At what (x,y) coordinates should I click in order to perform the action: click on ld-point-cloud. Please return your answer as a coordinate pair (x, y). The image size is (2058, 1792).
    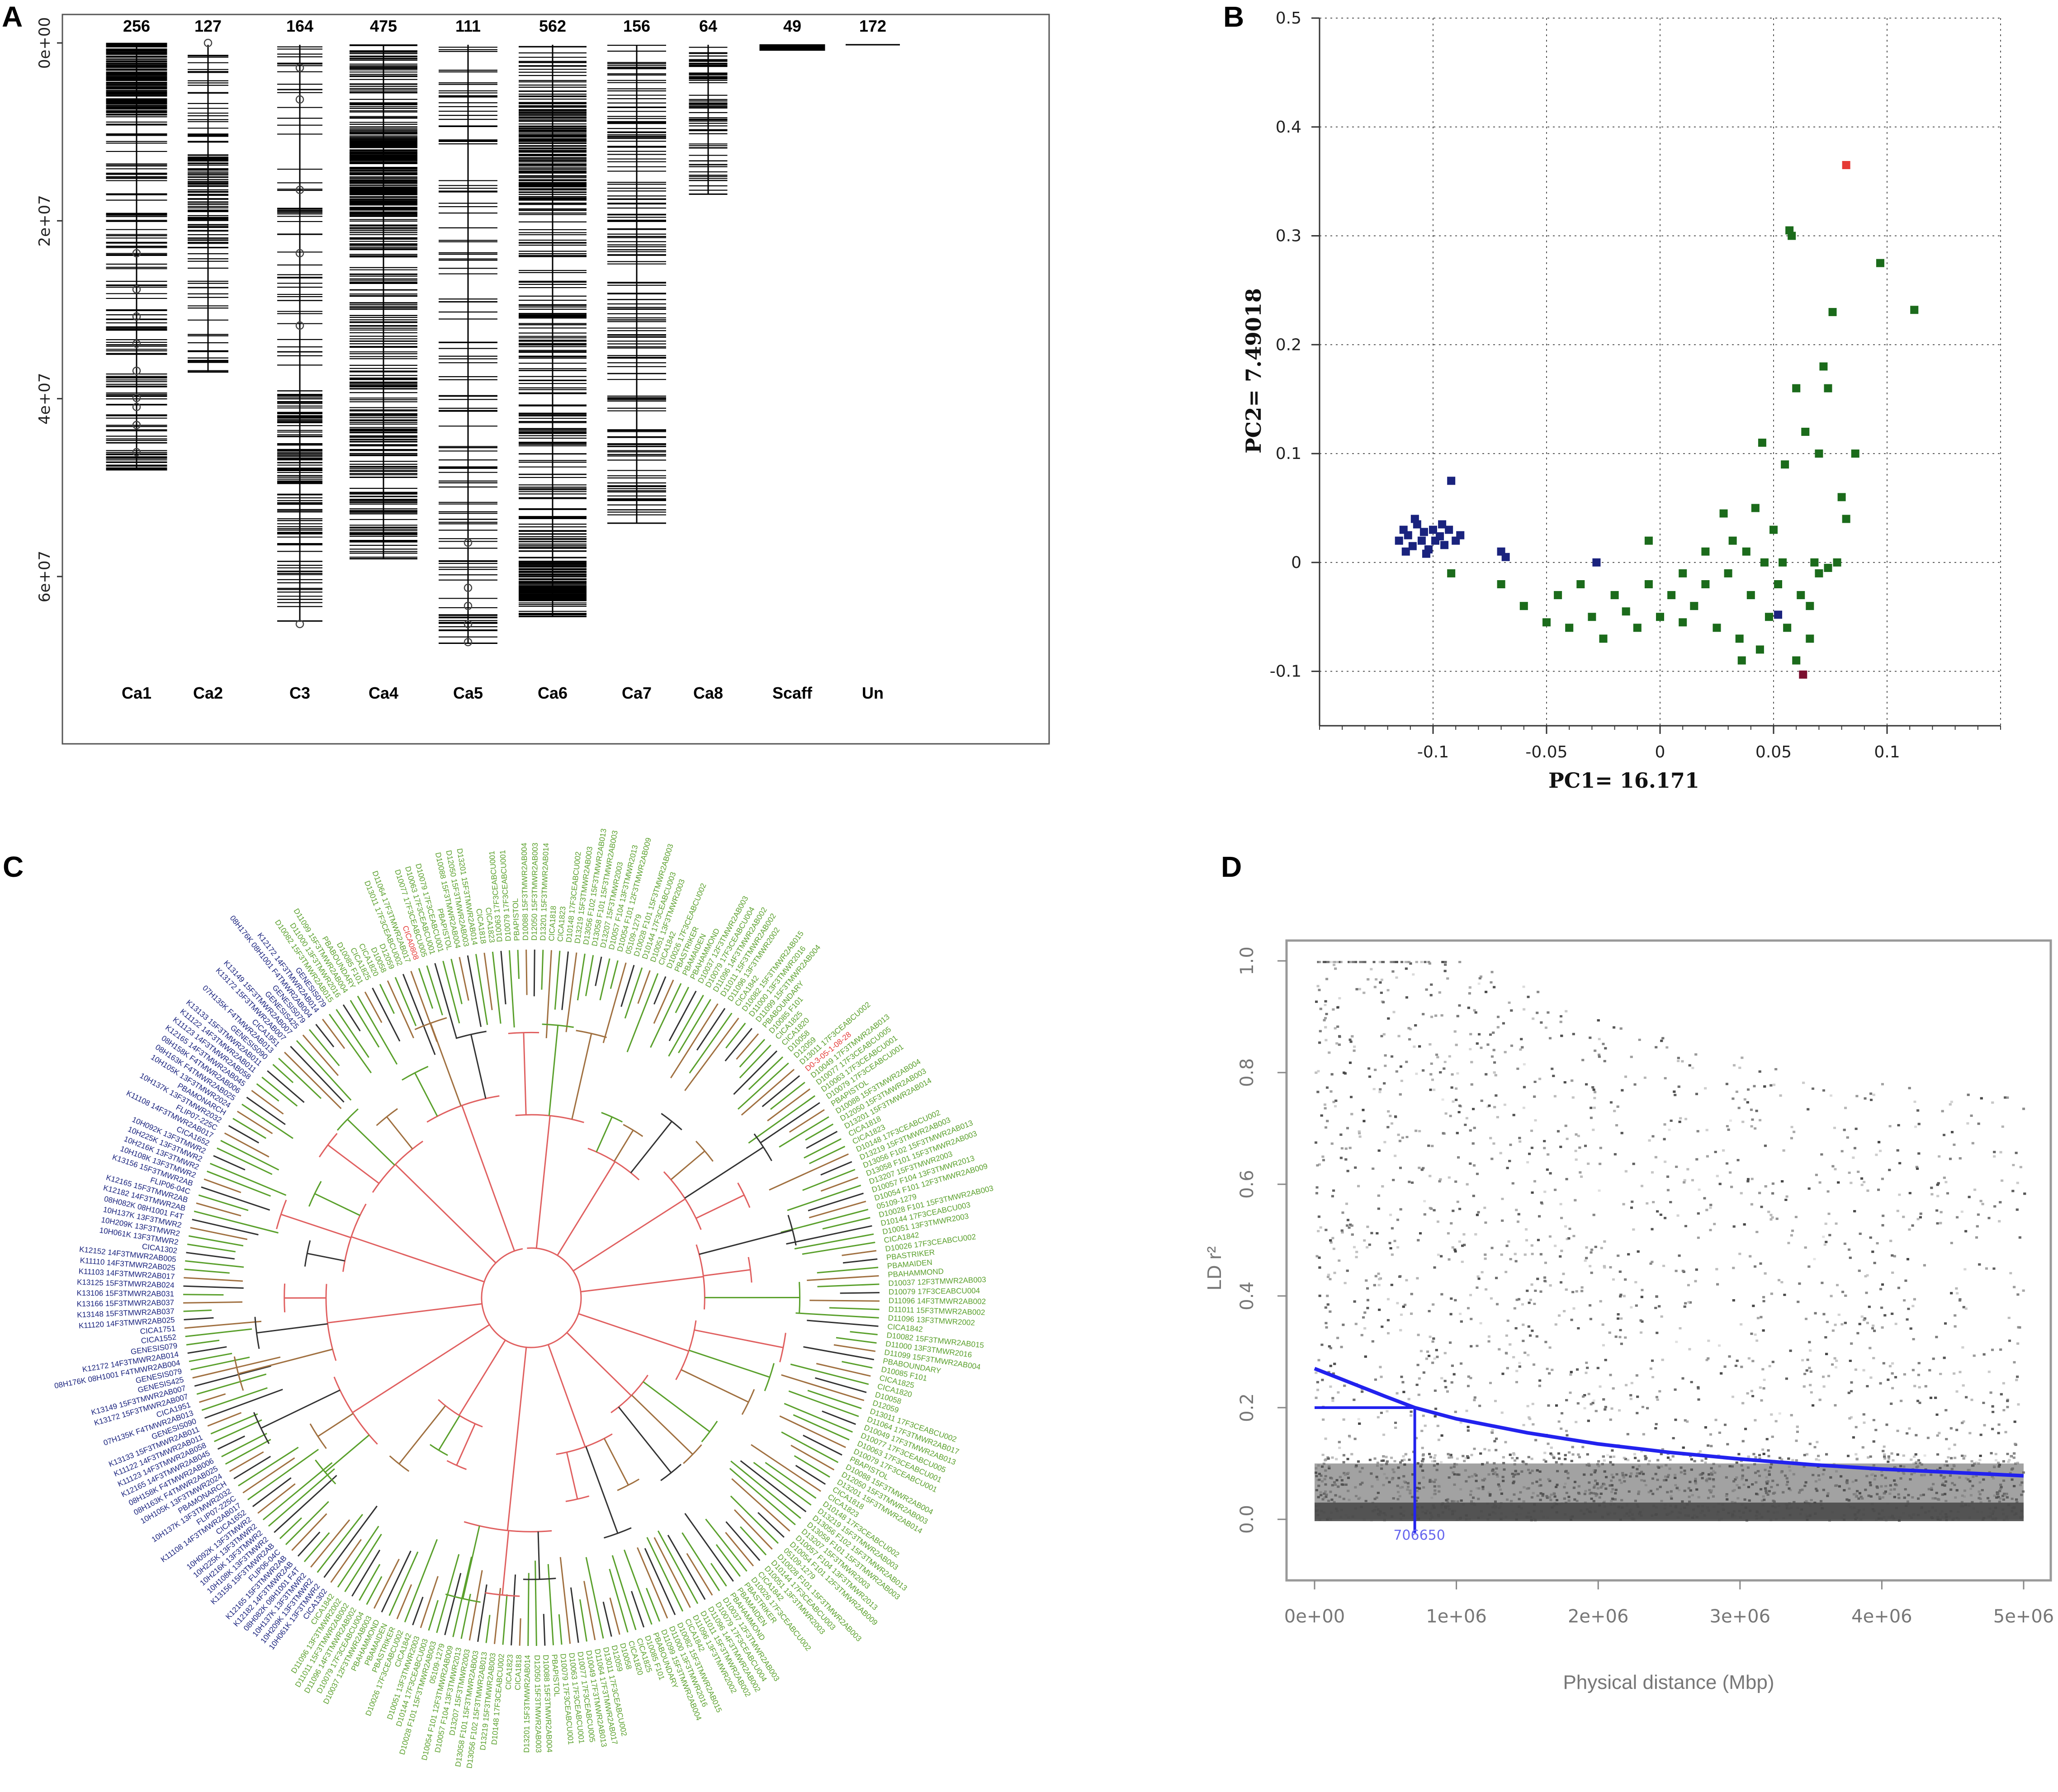
    Looking at the image, I should click on (1670, 1241).